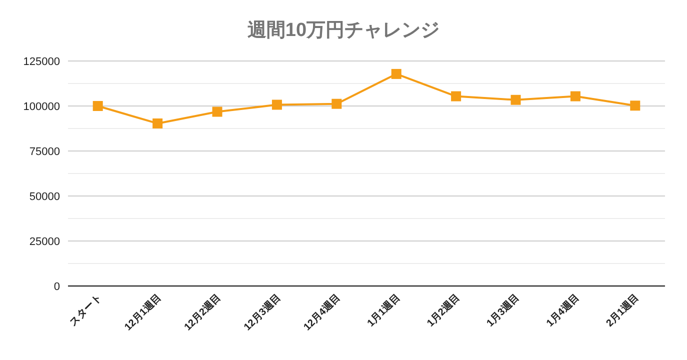 The image size is (687, 360). I want to click on x-tick-label: 1月1週目, so click(383, 311).